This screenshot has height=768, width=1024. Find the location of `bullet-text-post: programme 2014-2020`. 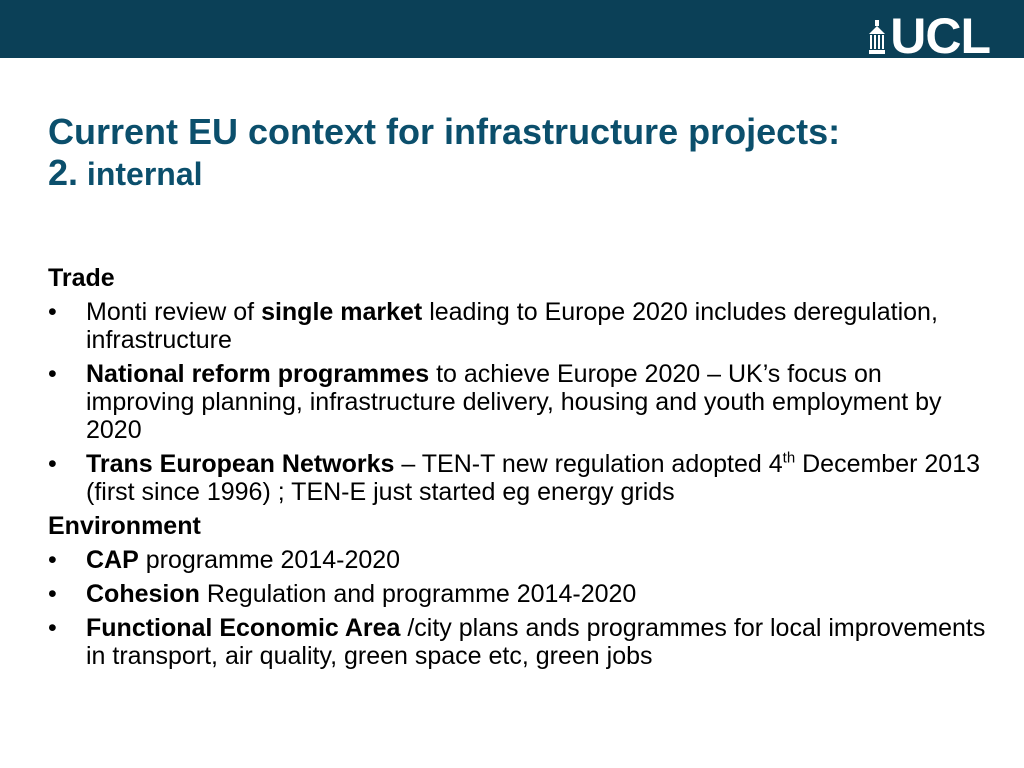

bullet-text-post: programme 2014-2020 is located at coordinates (269, 560).